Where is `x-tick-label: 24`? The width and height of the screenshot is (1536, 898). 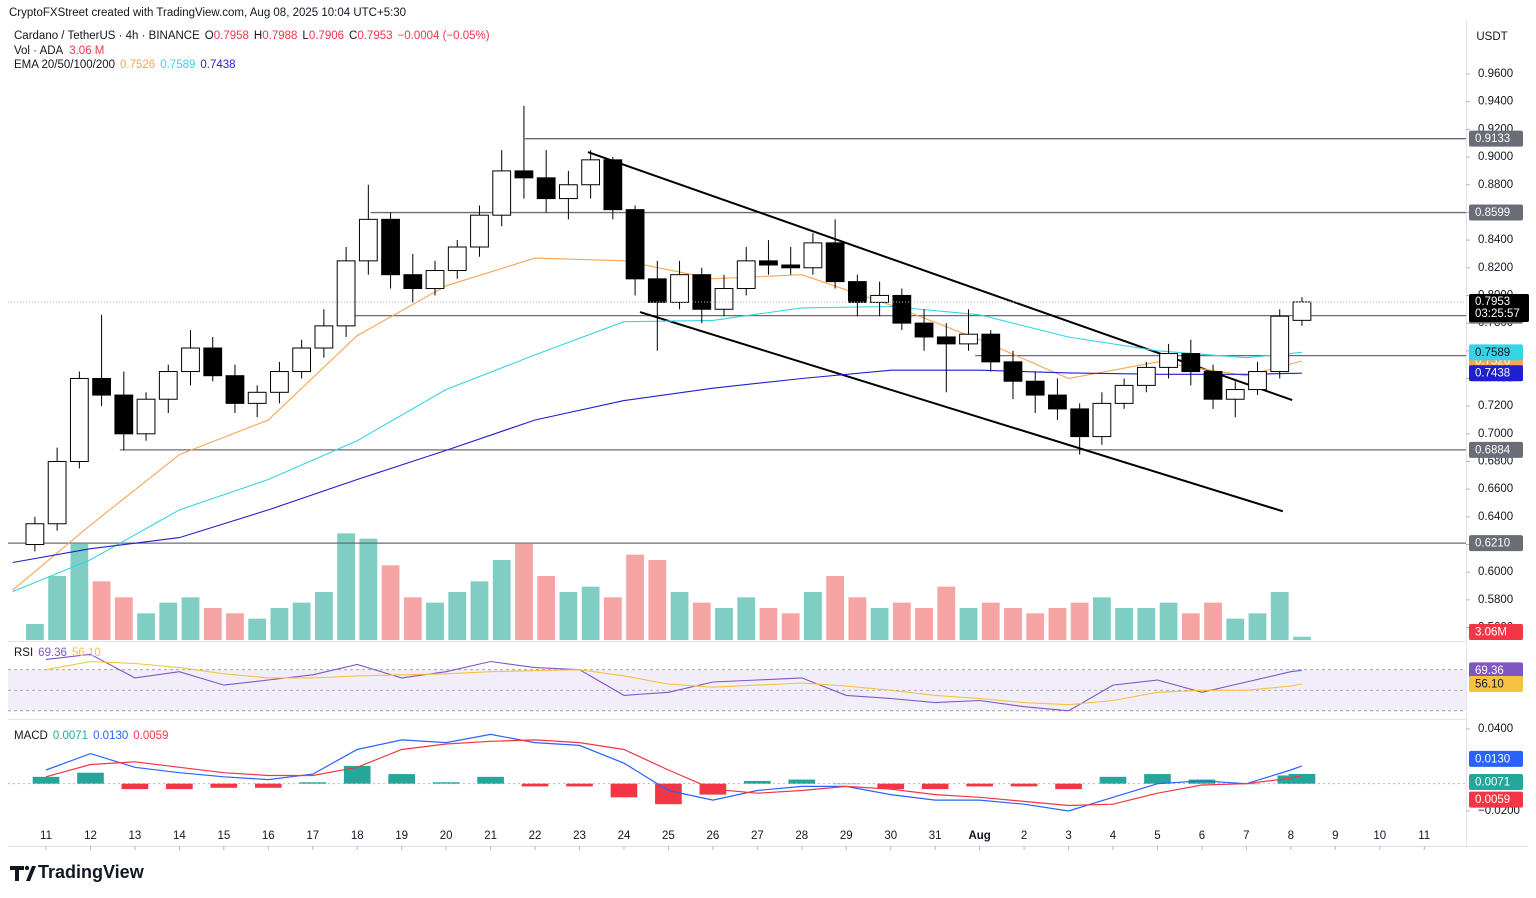 x-tick-label: 24 is located at coordinates (624, 836).